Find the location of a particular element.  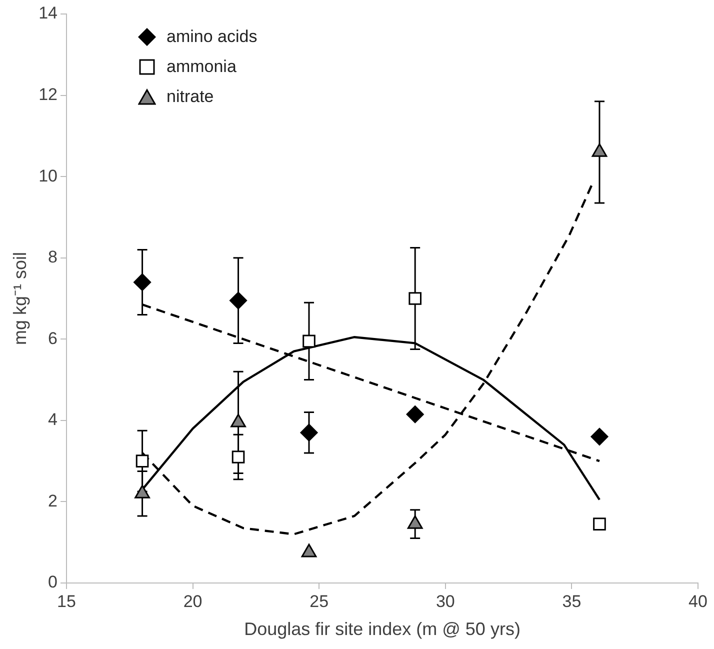

y-tick-label: 6 is located at coordinates (53, 338).